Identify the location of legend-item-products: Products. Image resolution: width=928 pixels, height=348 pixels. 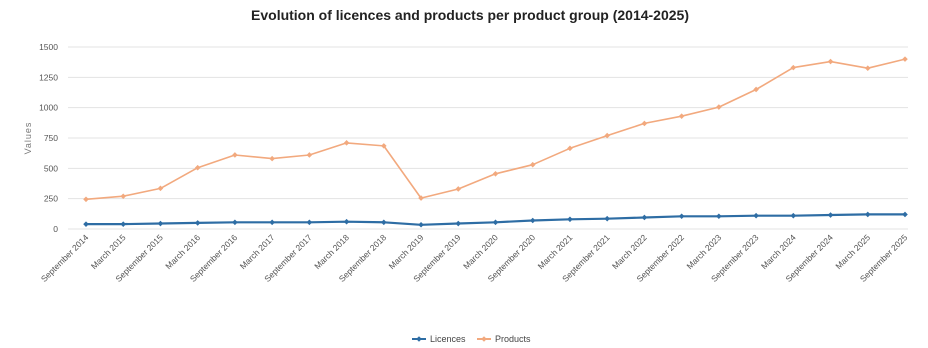
(504, 339).